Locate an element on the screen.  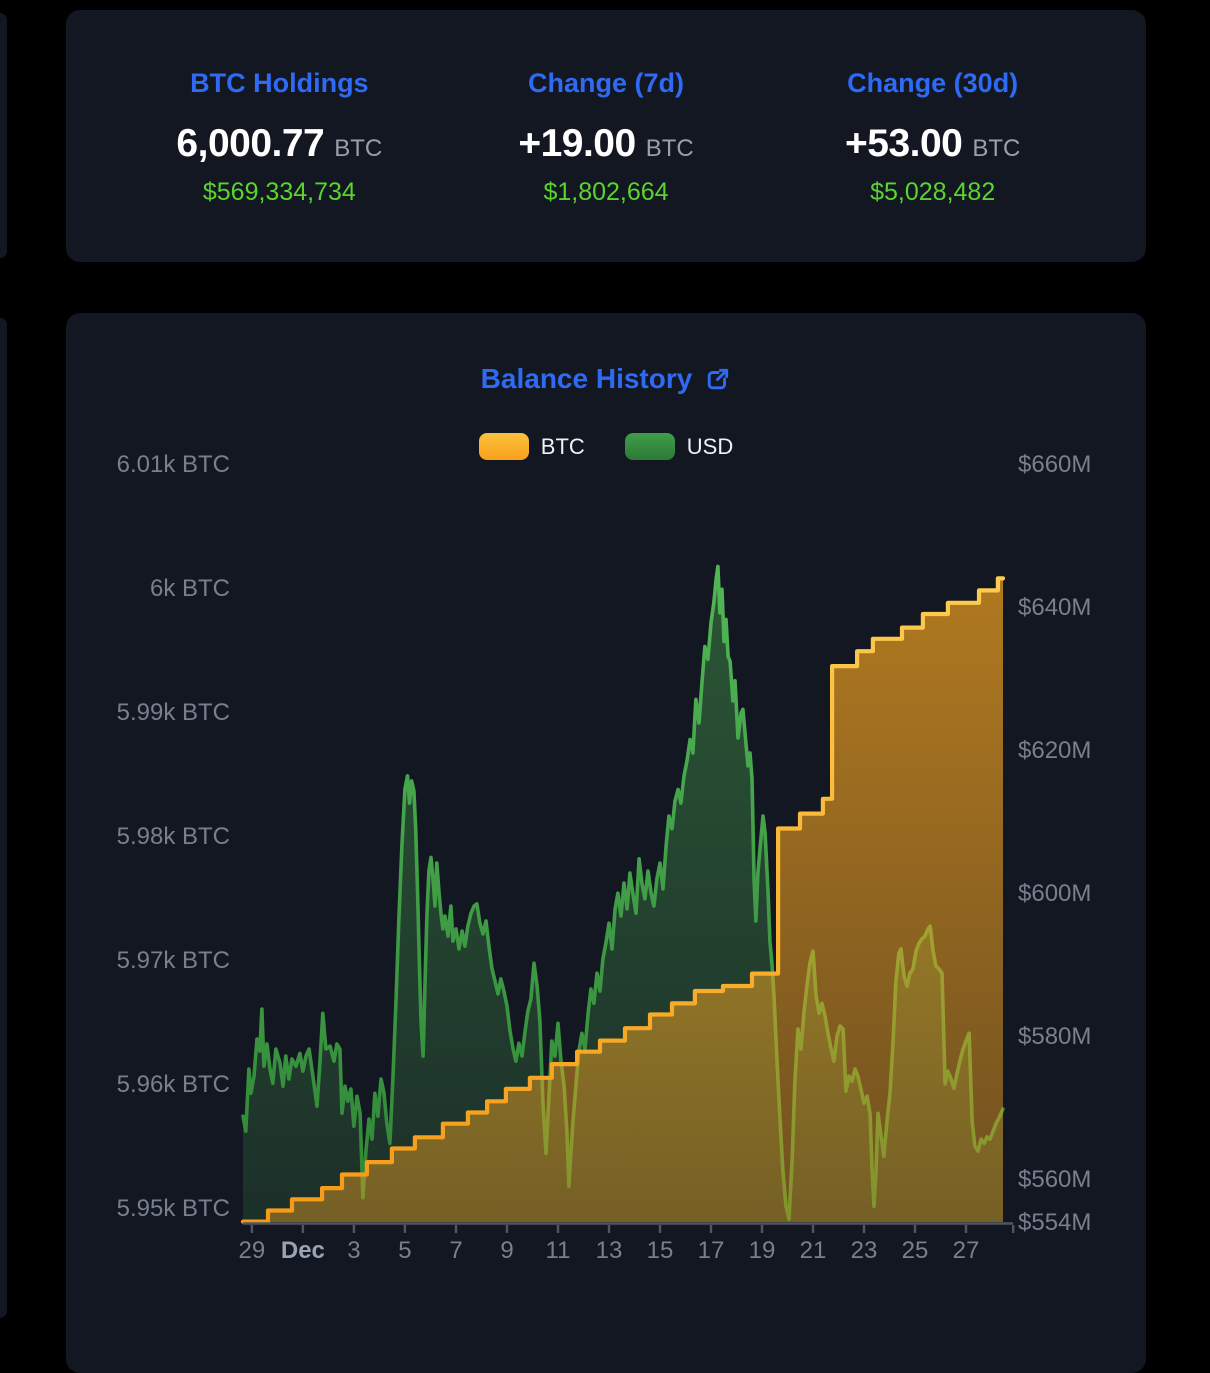
legend-item-btc: BTC is located at coordinates (531, 446).